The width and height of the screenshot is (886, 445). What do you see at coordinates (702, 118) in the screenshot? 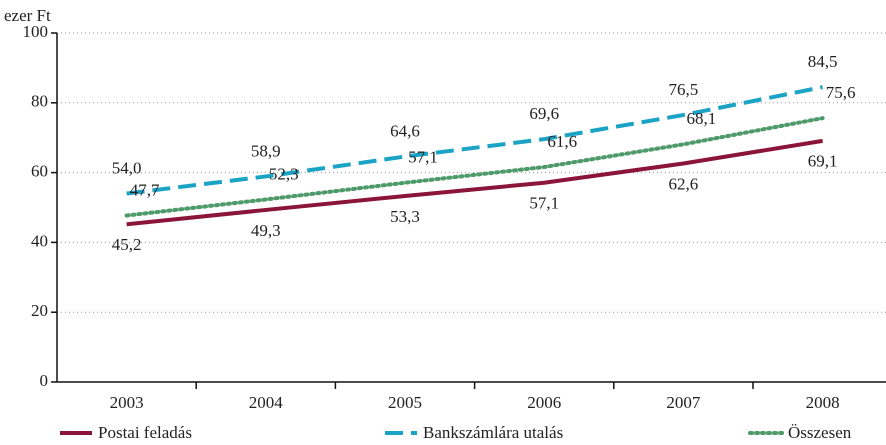
I see `data-label: 68,1` at bounding box center [702, 118].